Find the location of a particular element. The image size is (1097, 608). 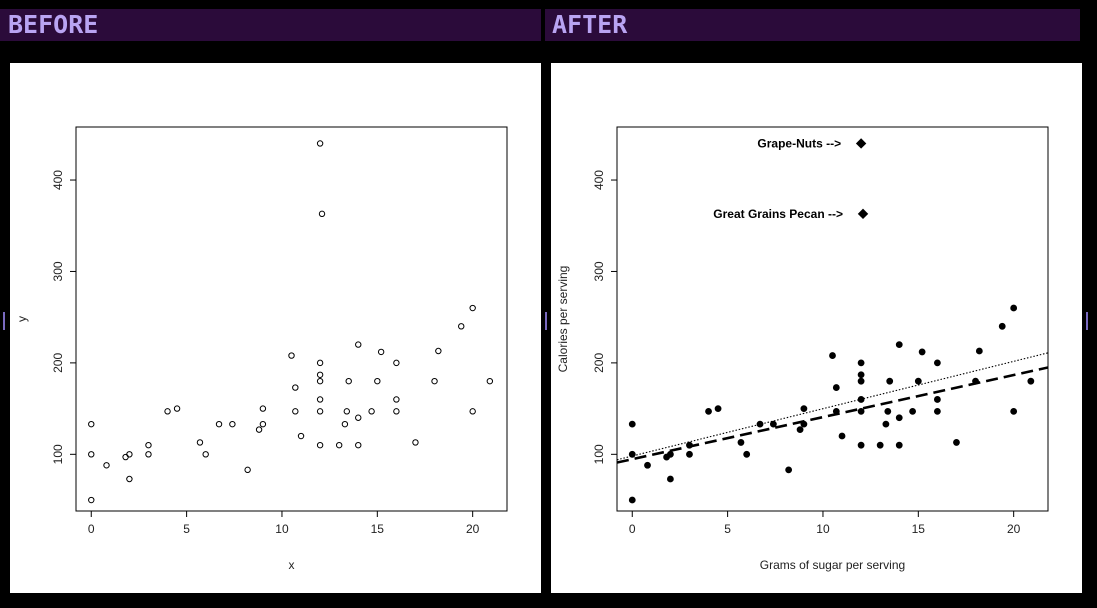

x-axis-label: x is located at coordinates (292, 565).